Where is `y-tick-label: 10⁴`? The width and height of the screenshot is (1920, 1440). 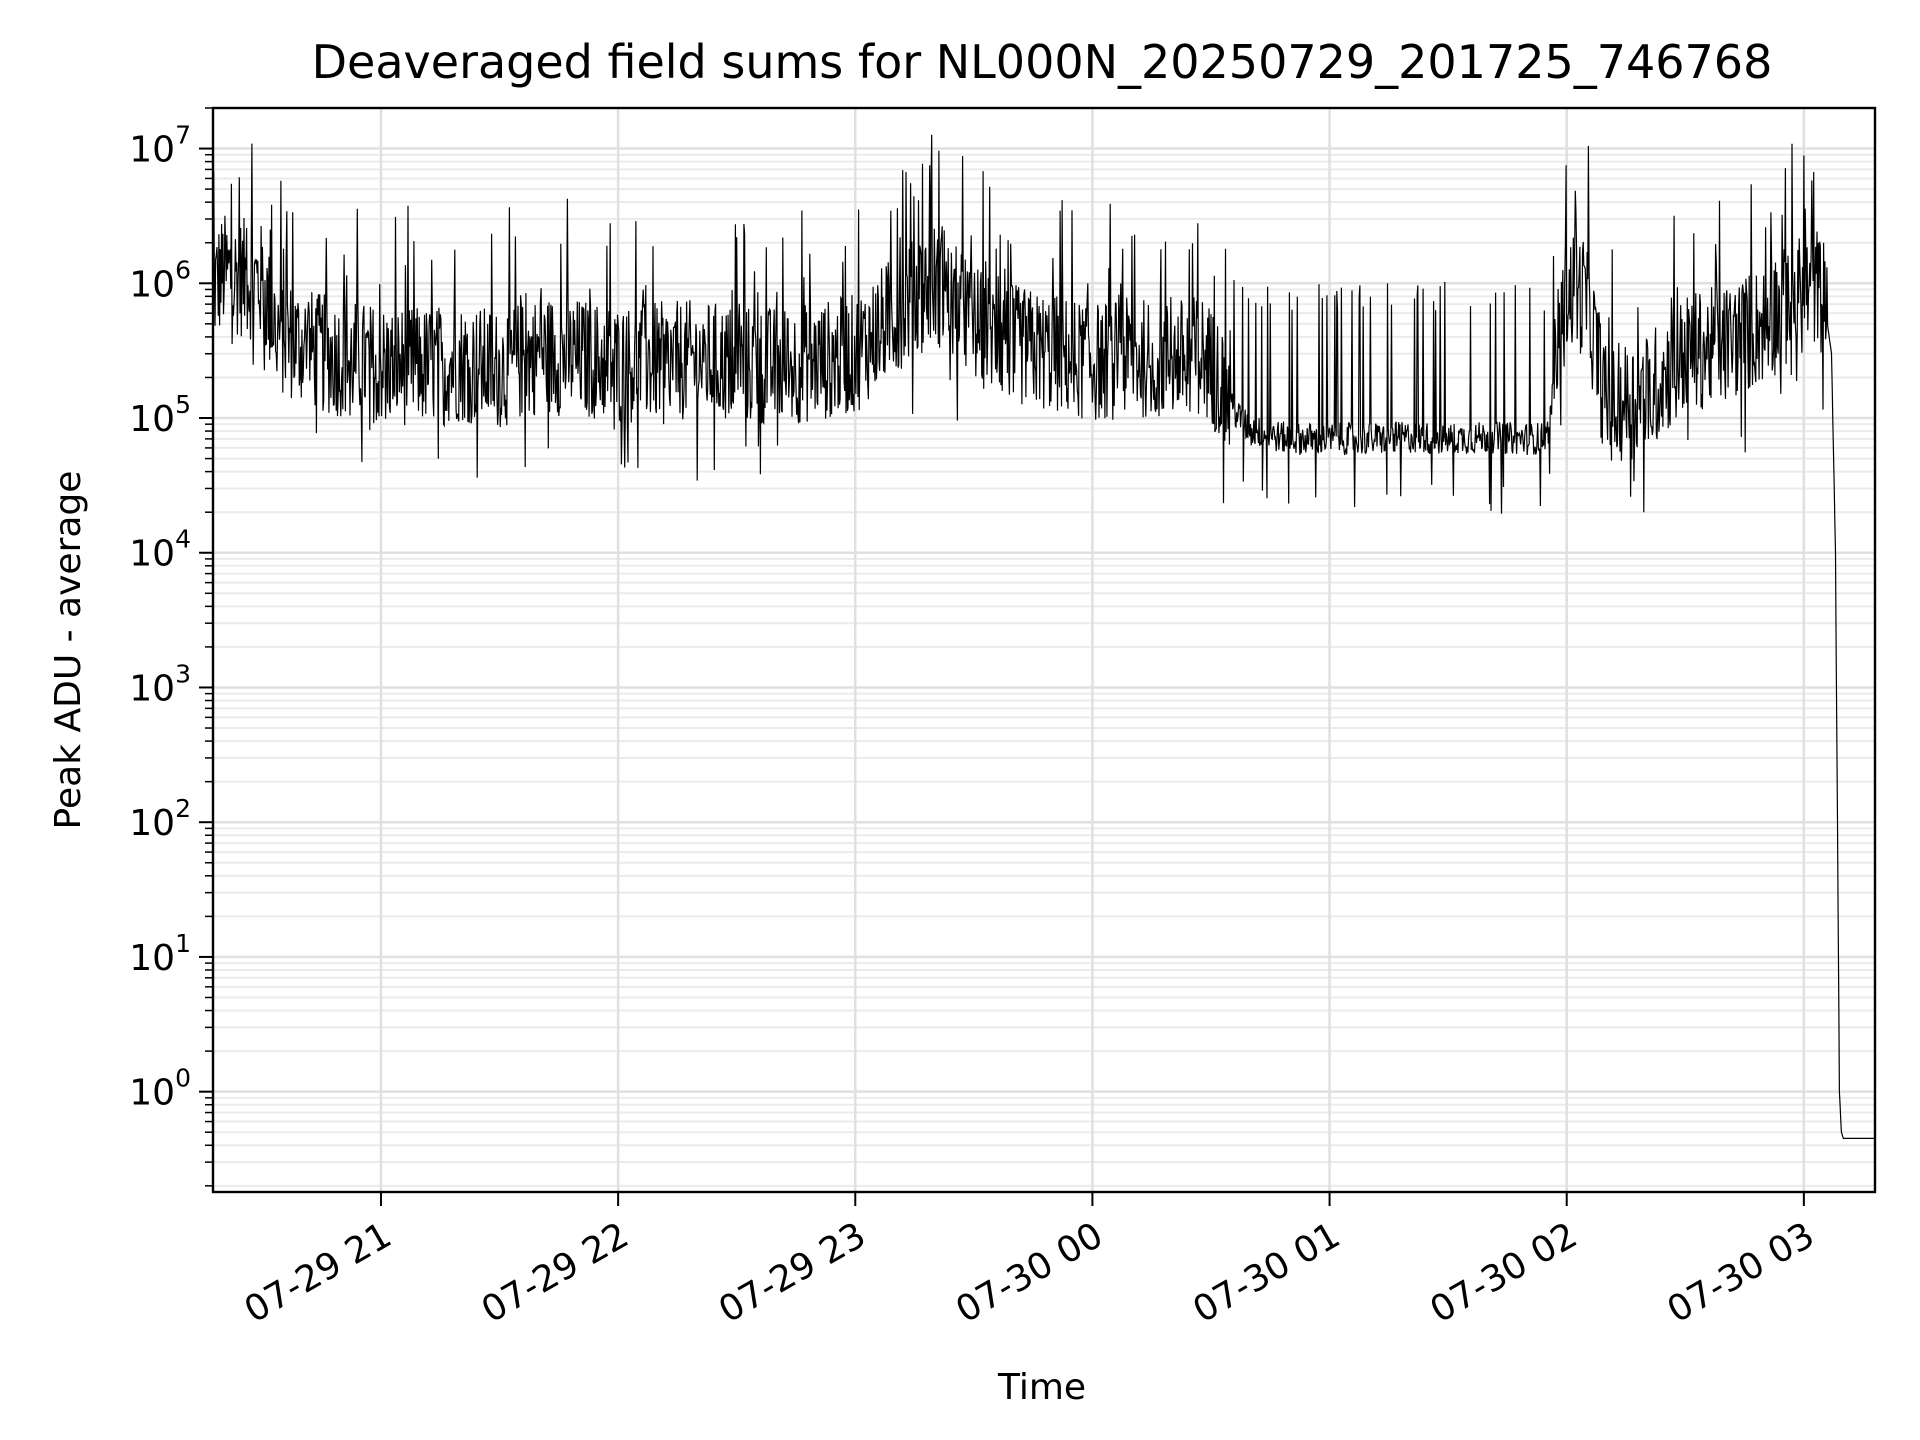
y-tick-label: 10⁴ is located at coordinates (160, 550).